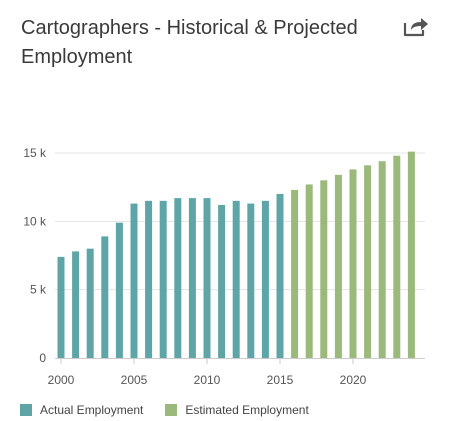  What do you see at coordinates (35, 221) in the screenshot?
I see `y-tick-label: 10 k` at bounding box center [35, 221].